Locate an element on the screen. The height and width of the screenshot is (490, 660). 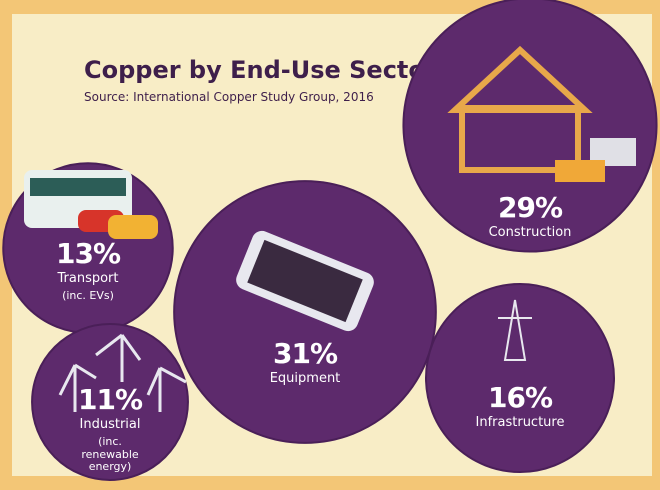
value-label: 29% is located at coordinates (530, 207).